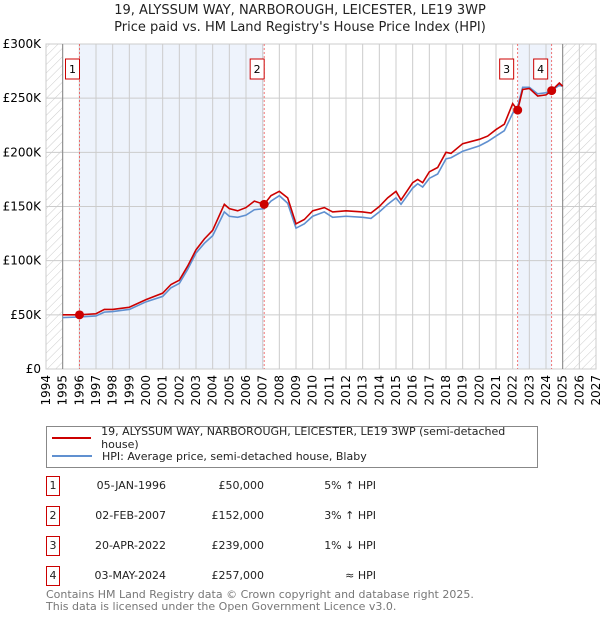  I want to click on sale-price: £152,000, so click(238, 515).